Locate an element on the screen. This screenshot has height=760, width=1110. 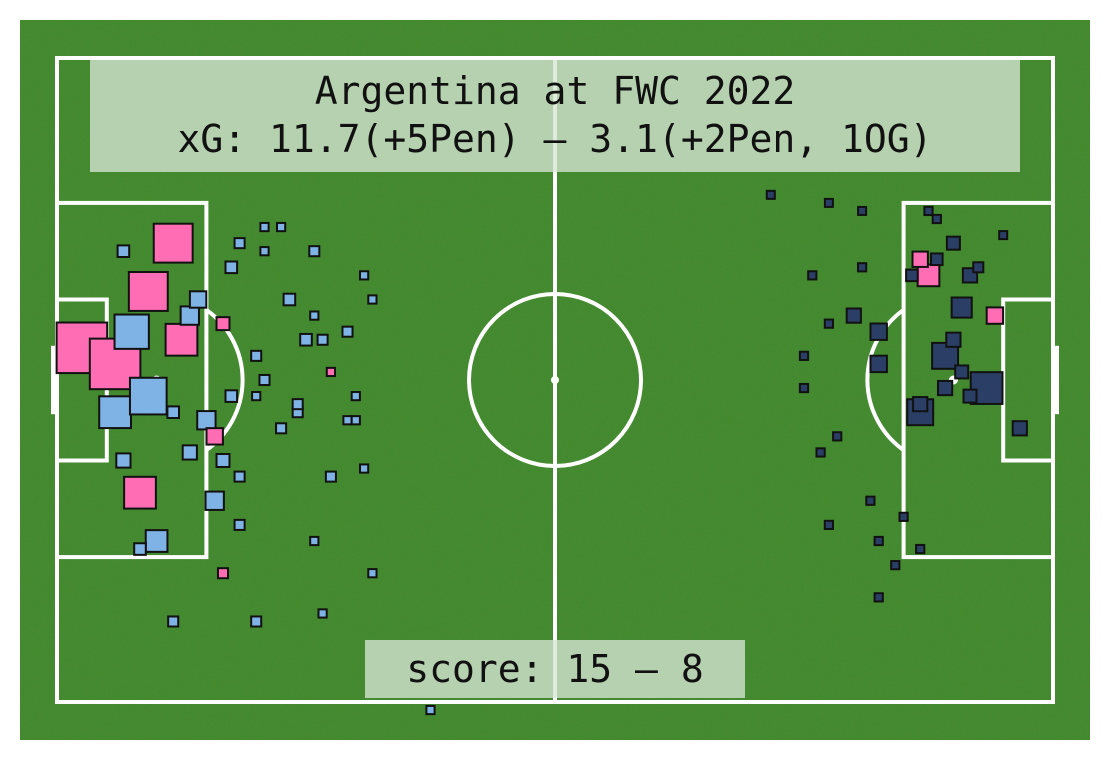
score-background is located at coordinates (555, 669).